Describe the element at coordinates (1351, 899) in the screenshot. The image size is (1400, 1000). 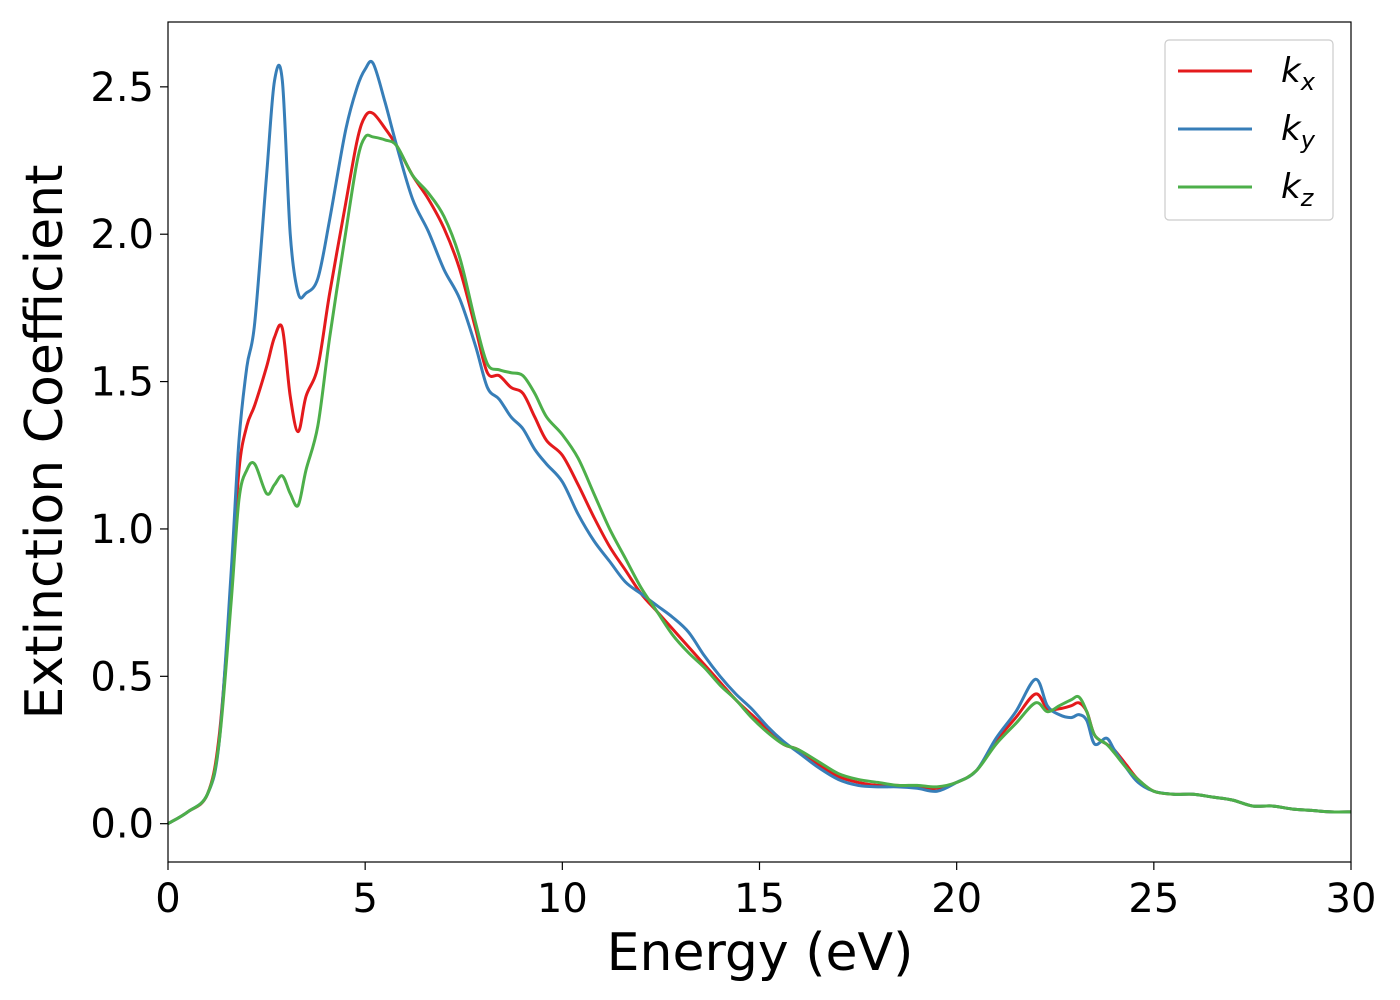
I see `x-tick-label: 30` at that location.